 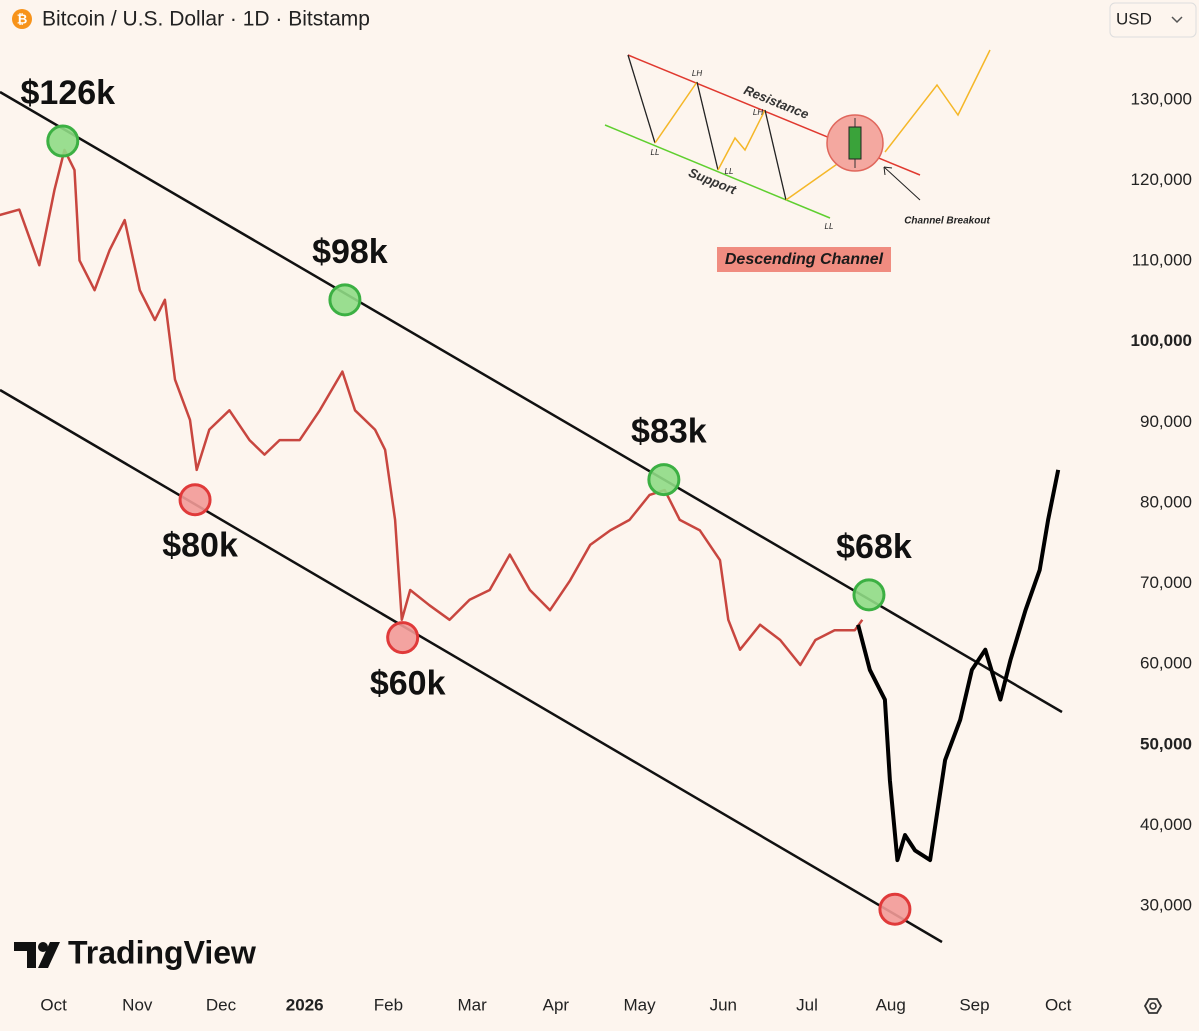 I want to click on bitcoin-icon, so click(x=22, y=19).